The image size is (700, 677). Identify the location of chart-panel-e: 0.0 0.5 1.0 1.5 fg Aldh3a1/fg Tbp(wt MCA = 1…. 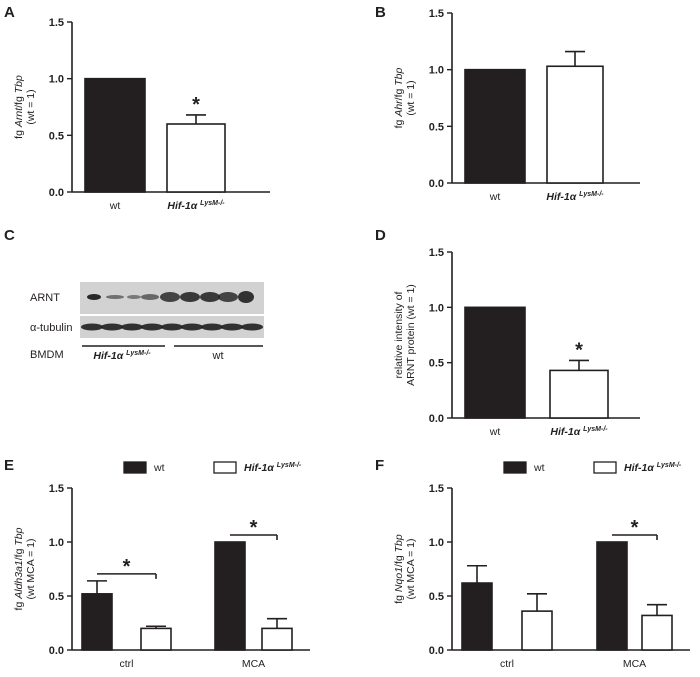
(161, 566).